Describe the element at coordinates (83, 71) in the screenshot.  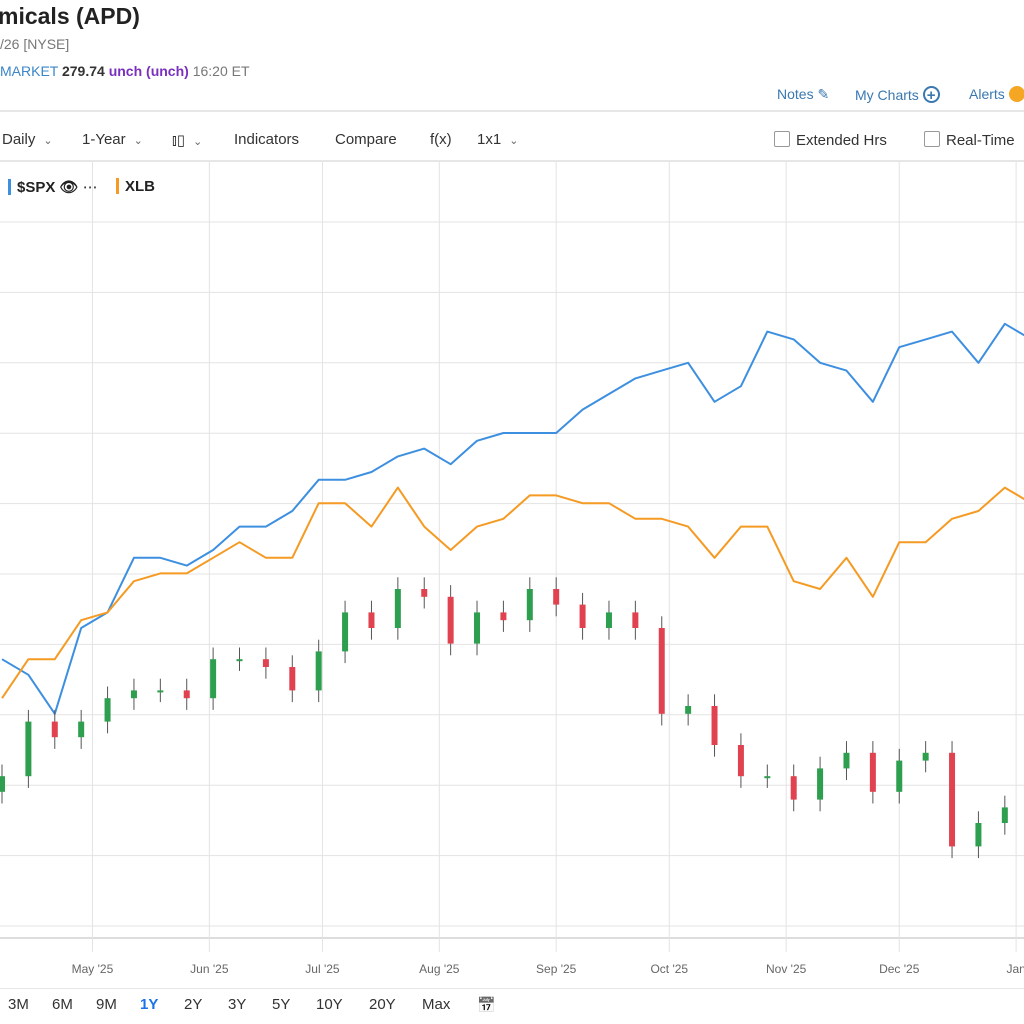
I see `last-price: 279.74` at that location.